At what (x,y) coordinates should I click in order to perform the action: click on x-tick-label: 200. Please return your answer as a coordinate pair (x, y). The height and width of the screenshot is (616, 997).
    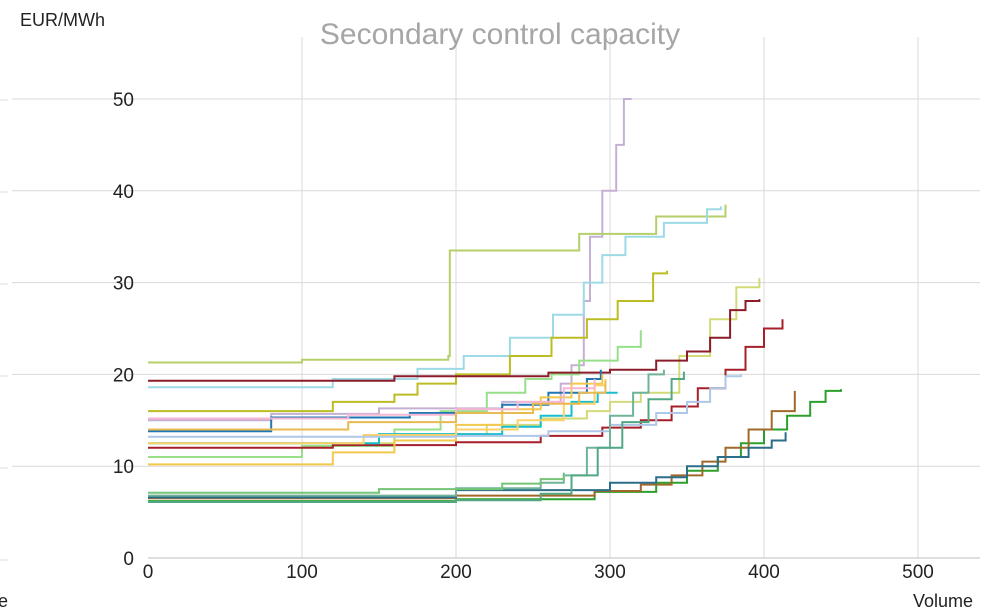
    Looking at the image, I should click on (456, 572).